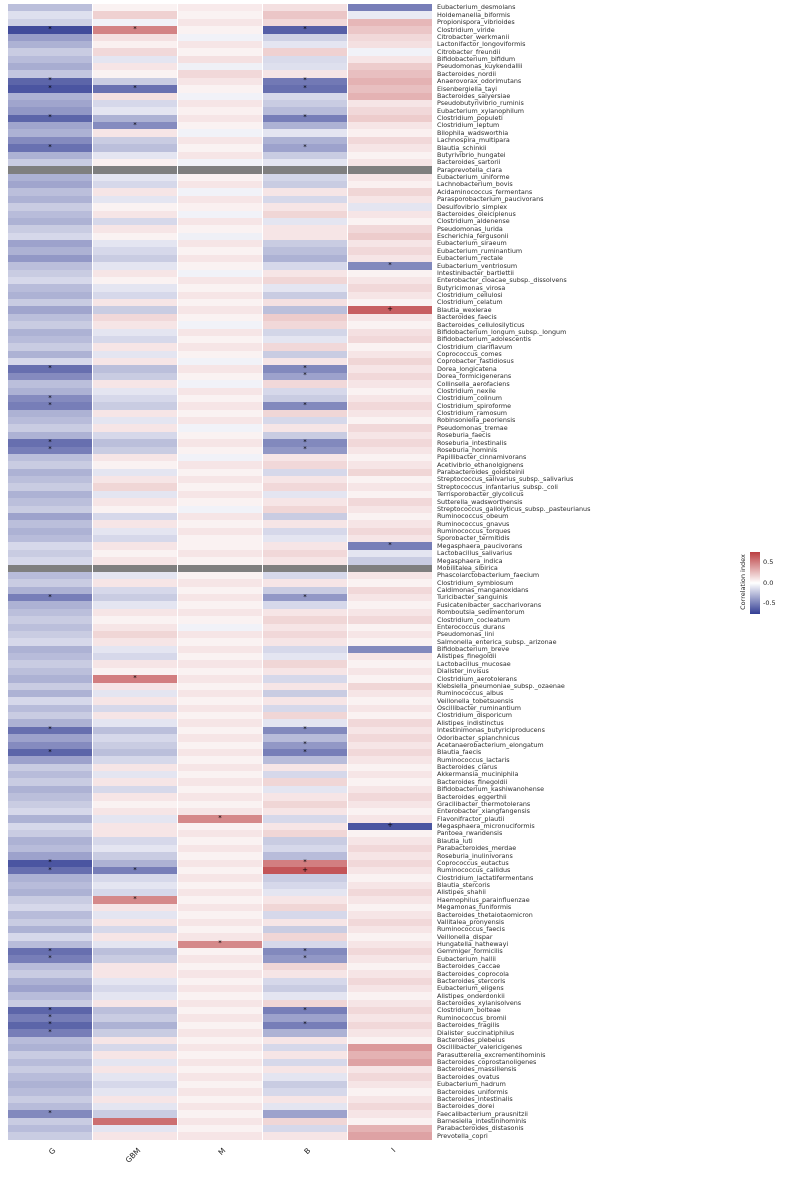 The height and width of the screenshot is (1195, 798). What do you see at coordinates (471, 1039) in the screenshot?
I see `row-label: Bacteroides_plebeius` at bounding box center [471, 1039].